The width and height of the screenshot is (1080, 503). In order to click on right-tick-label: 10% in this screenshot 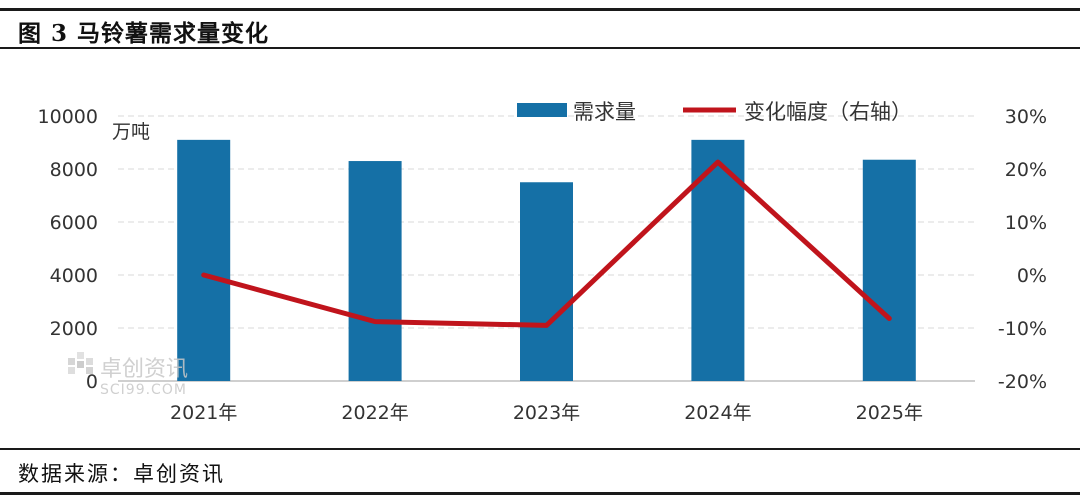, I will do `click(1026, 223)`.